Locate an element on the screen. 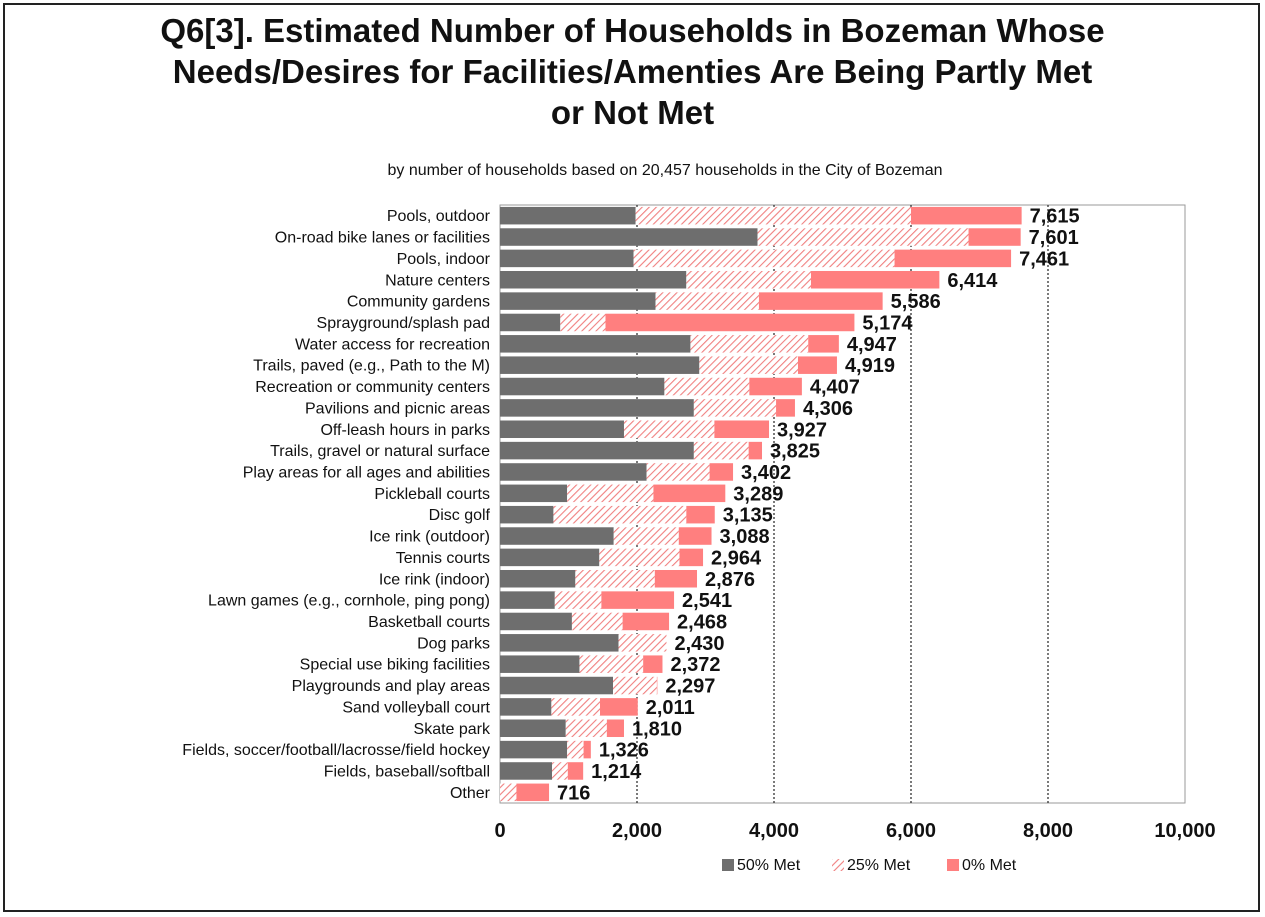 This screenshot has height=917, width=1265. category-label-22: Playgrounds and play areas is located at coordinates (391, 686).